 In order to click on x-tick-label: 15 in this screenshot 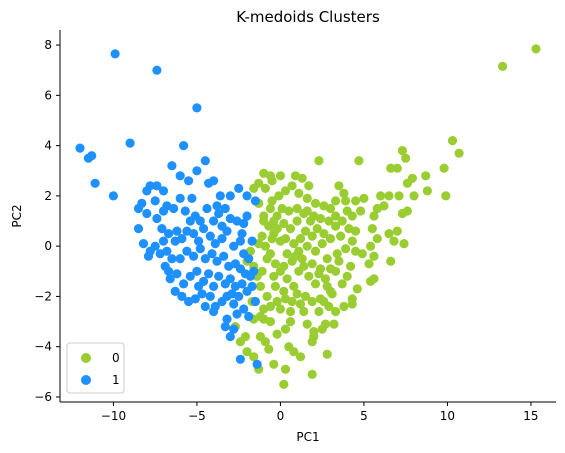, I will do `click(530, 416)`.